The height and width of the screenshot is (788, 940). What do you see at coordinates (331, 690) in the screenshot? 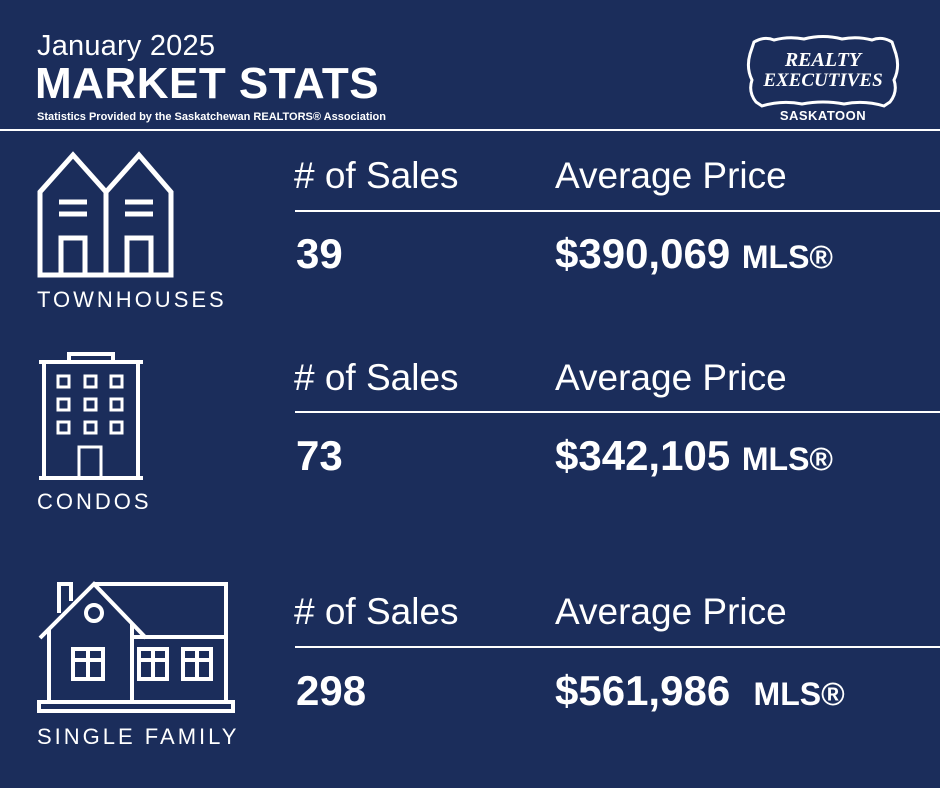
I see `sales-value-single-family: 298` at bounding box center [331, 690].